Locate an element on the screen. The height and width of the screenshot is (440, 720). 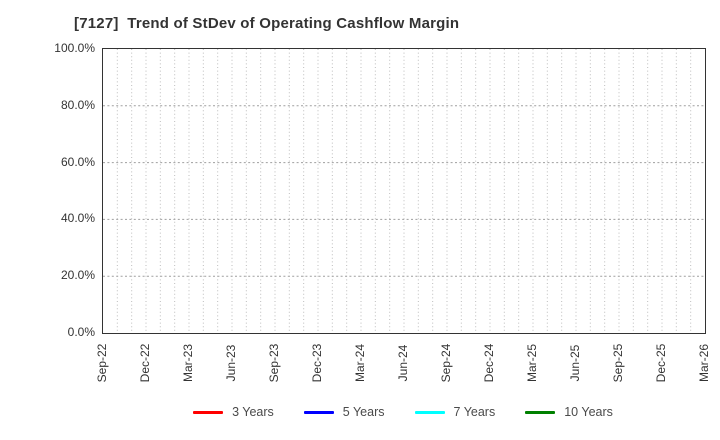
y-axis-tick-label: 100.0% is located at coordinates (74, 48).